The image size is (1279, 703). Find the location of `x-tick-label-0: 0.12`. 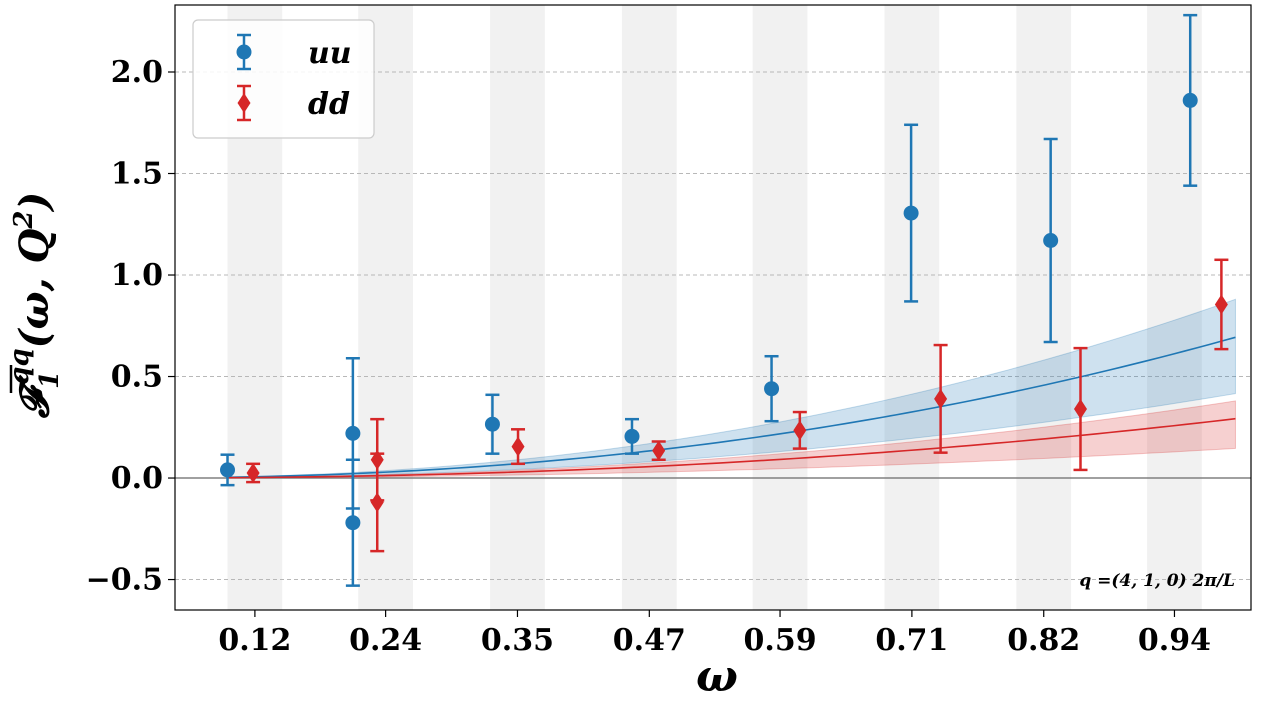

x-tick-label-0: 0.12 is located at coordinates (254, 640).